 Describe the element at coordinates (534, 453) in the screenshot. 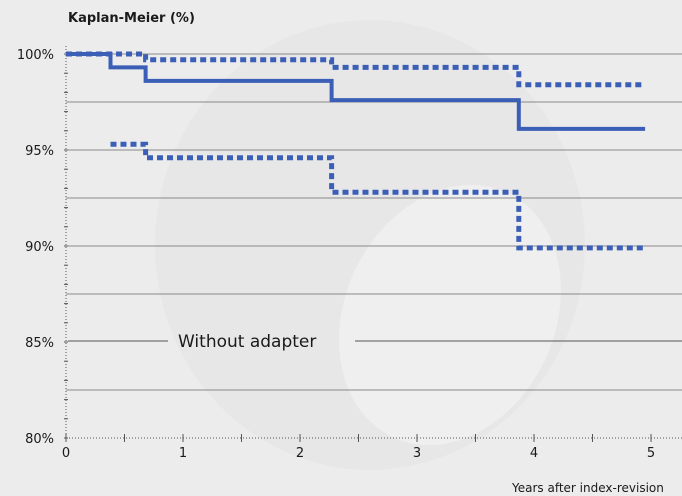

I see `x-tick-label: 4` at that location.